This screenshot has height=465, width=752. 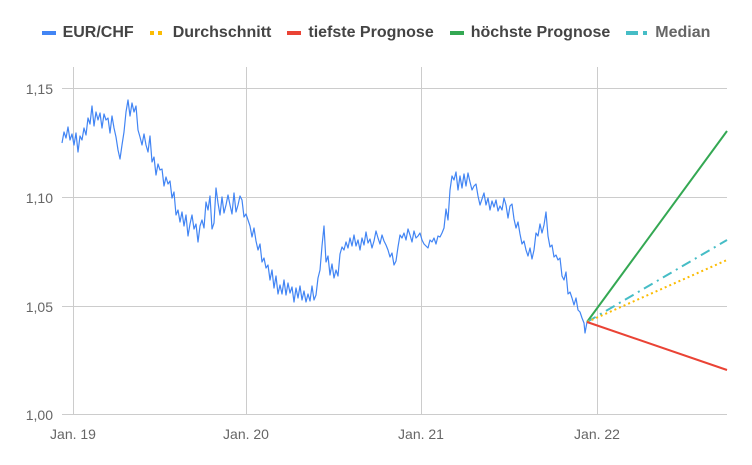 I want to click on x-tick-label: Jan. 21, so click(x=421, y=434).